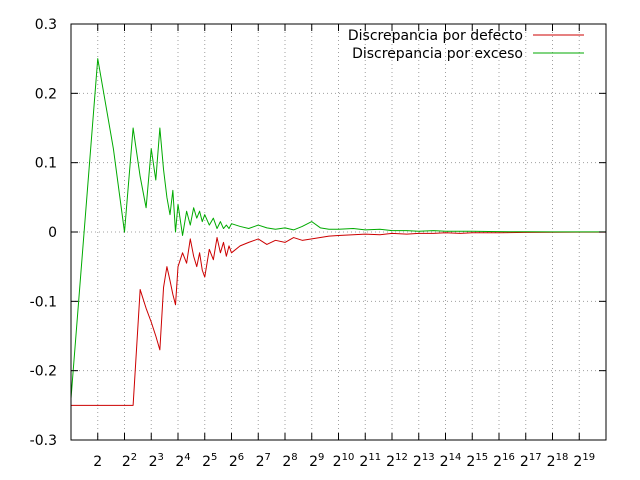 The width and height of the screenshot is (640, 480). I want to click on x-tick-exponent: 13, so click(428, 457).